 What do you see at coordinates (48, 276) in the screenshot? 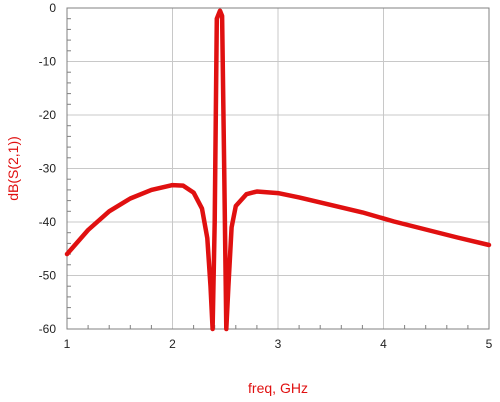
I see `y-tick-label: -50` at bounding box center [48, 276].